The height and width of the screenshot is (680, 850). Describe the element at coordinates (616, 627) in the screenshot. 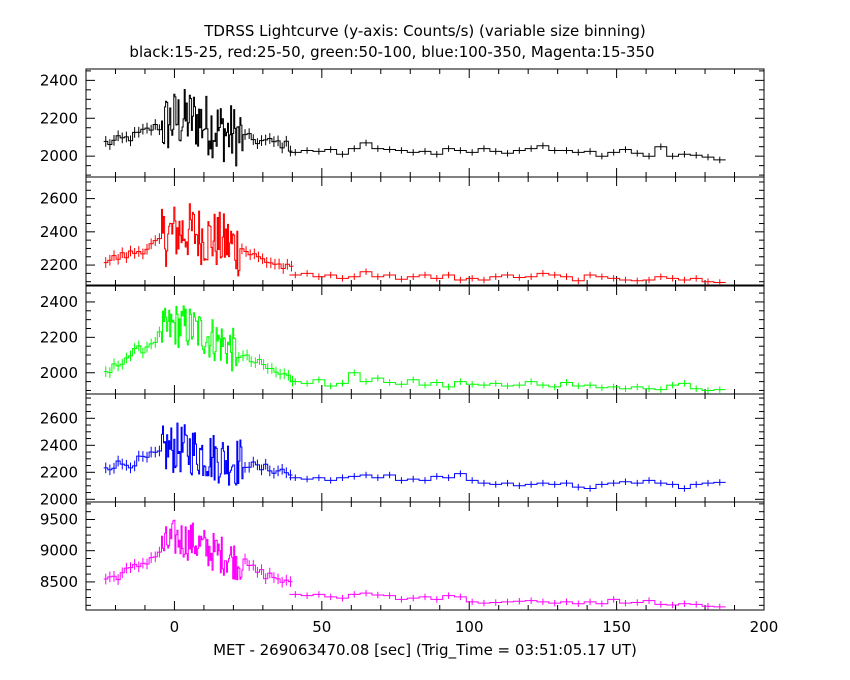

I see `x-tick-label: 150` at that location.